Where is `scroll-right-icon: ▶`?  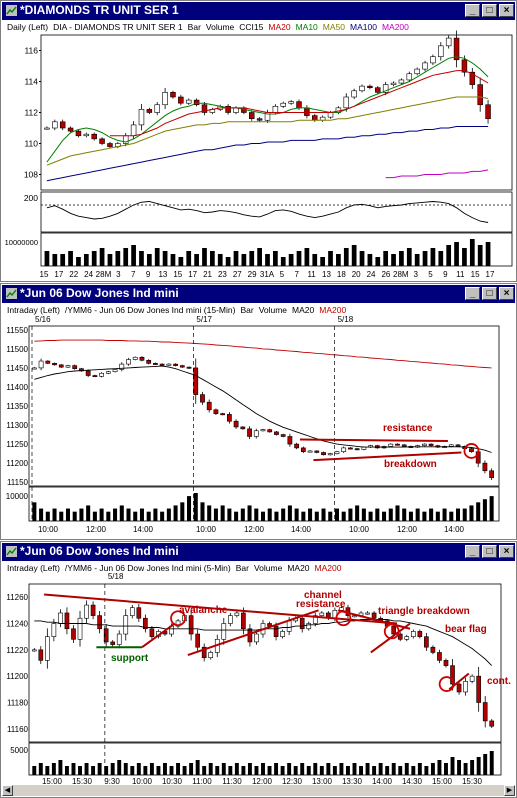 scroll-right-icon: ▶ is located at coordinates (509, 790).